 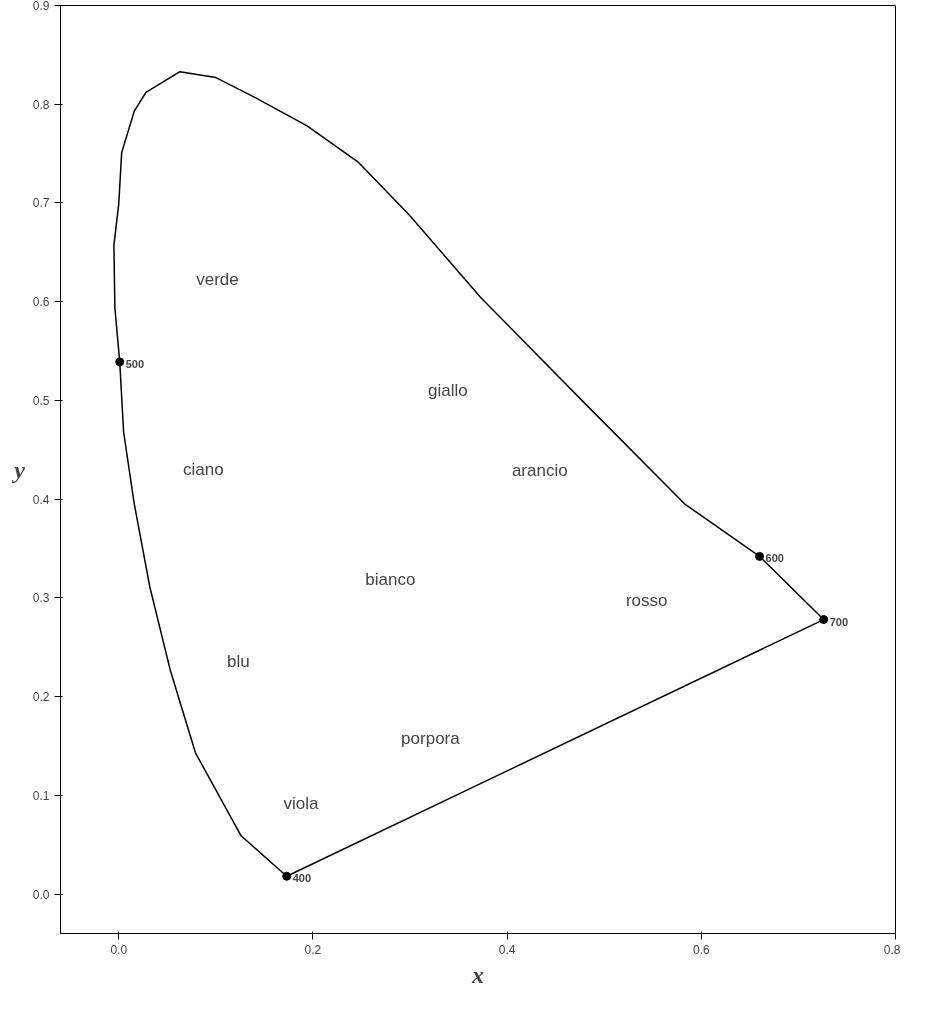 I want to click on annotation: blu, so click(x=238, y=662).